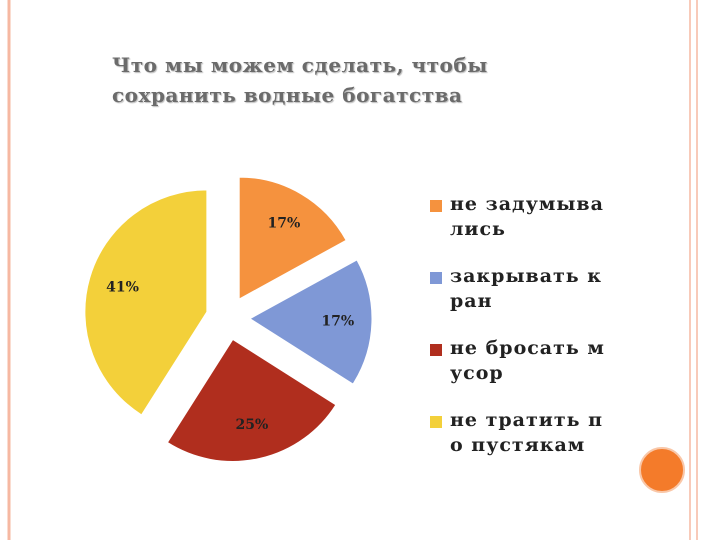  I want to click on legend-item: не тратить по пустякам, so click(520, 433).